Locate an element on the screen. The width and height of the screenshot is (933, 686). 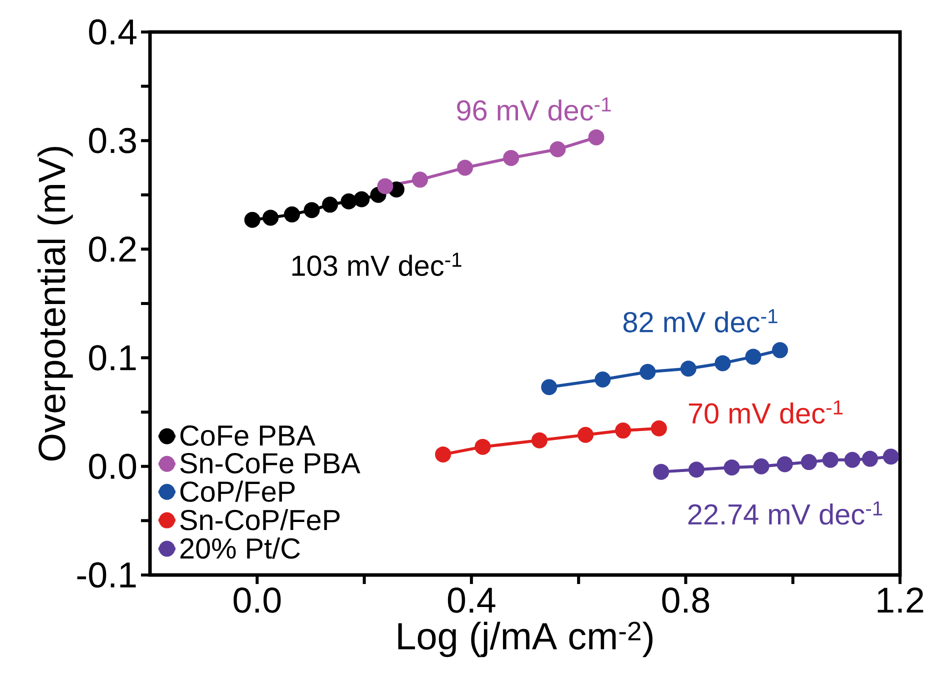
legend-label: Sn-CoFe PBA is located at coordinates (270, 463).